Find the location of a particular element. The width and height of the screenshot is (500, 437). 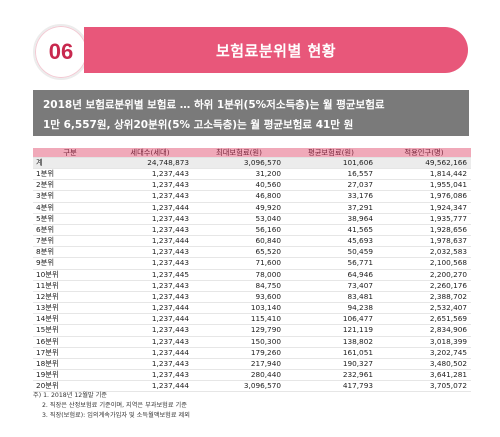

table-cell: 2,388,702 is located at coordinates (424, 297).